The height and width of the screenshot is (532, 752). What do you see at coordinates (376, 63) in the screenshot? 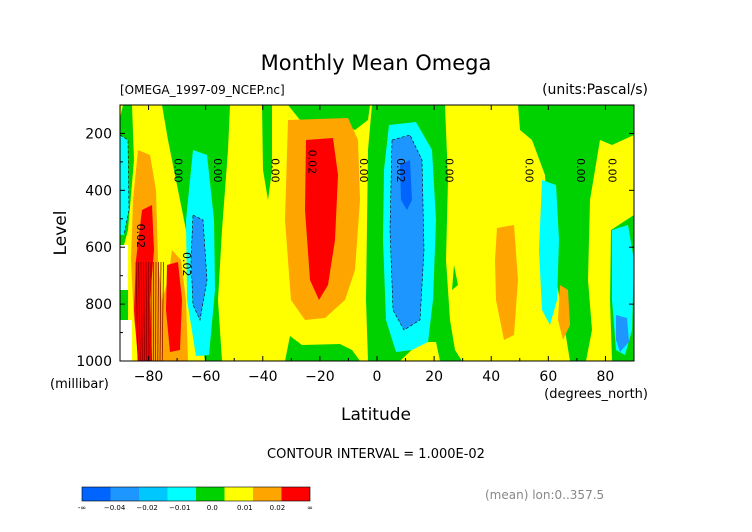
I see `chart-title: Monthly Mean Omega` at bounding box center [376, 63].